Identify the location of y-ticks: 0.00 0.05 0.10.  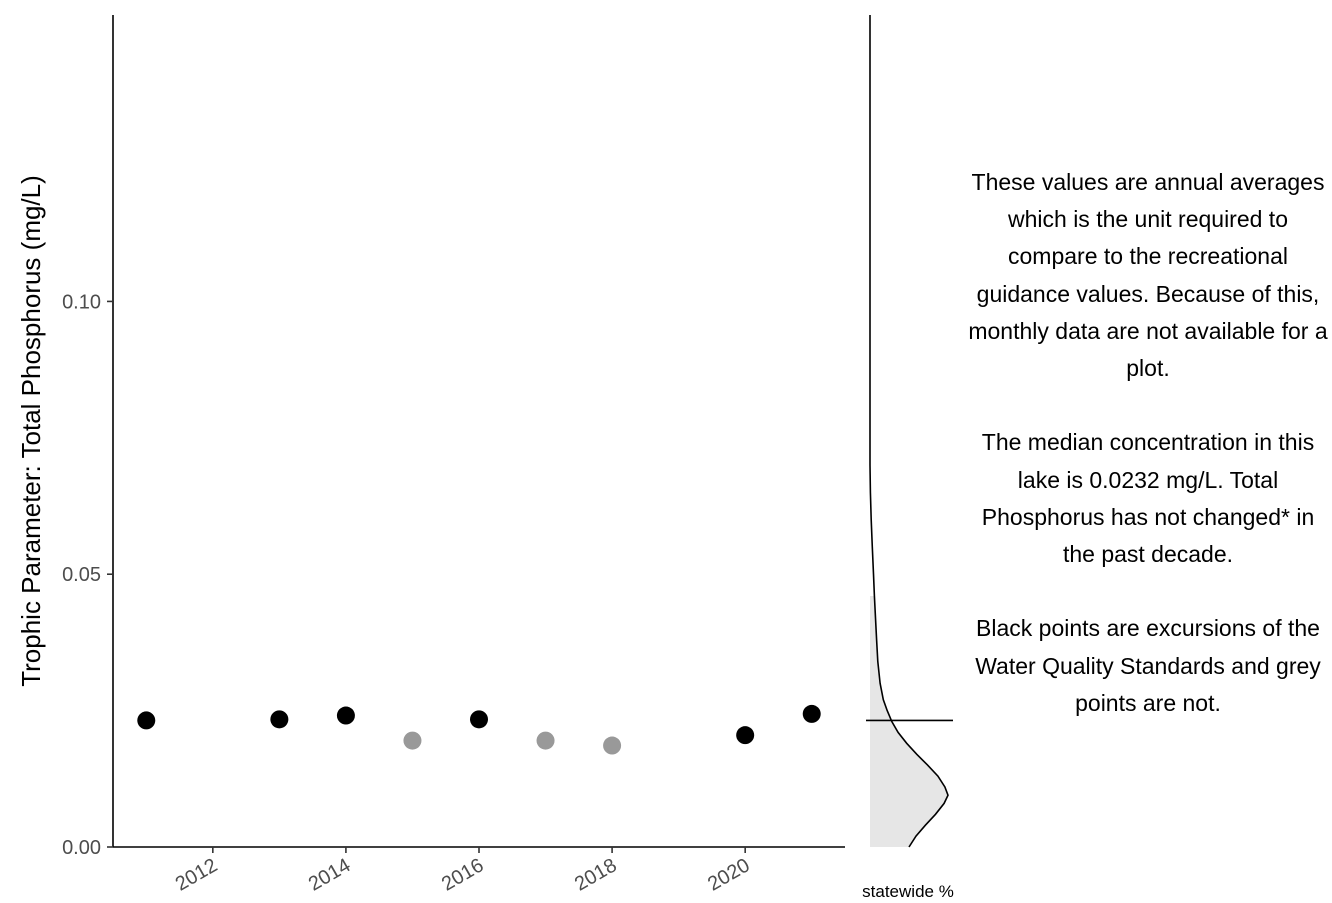
(87, 575).